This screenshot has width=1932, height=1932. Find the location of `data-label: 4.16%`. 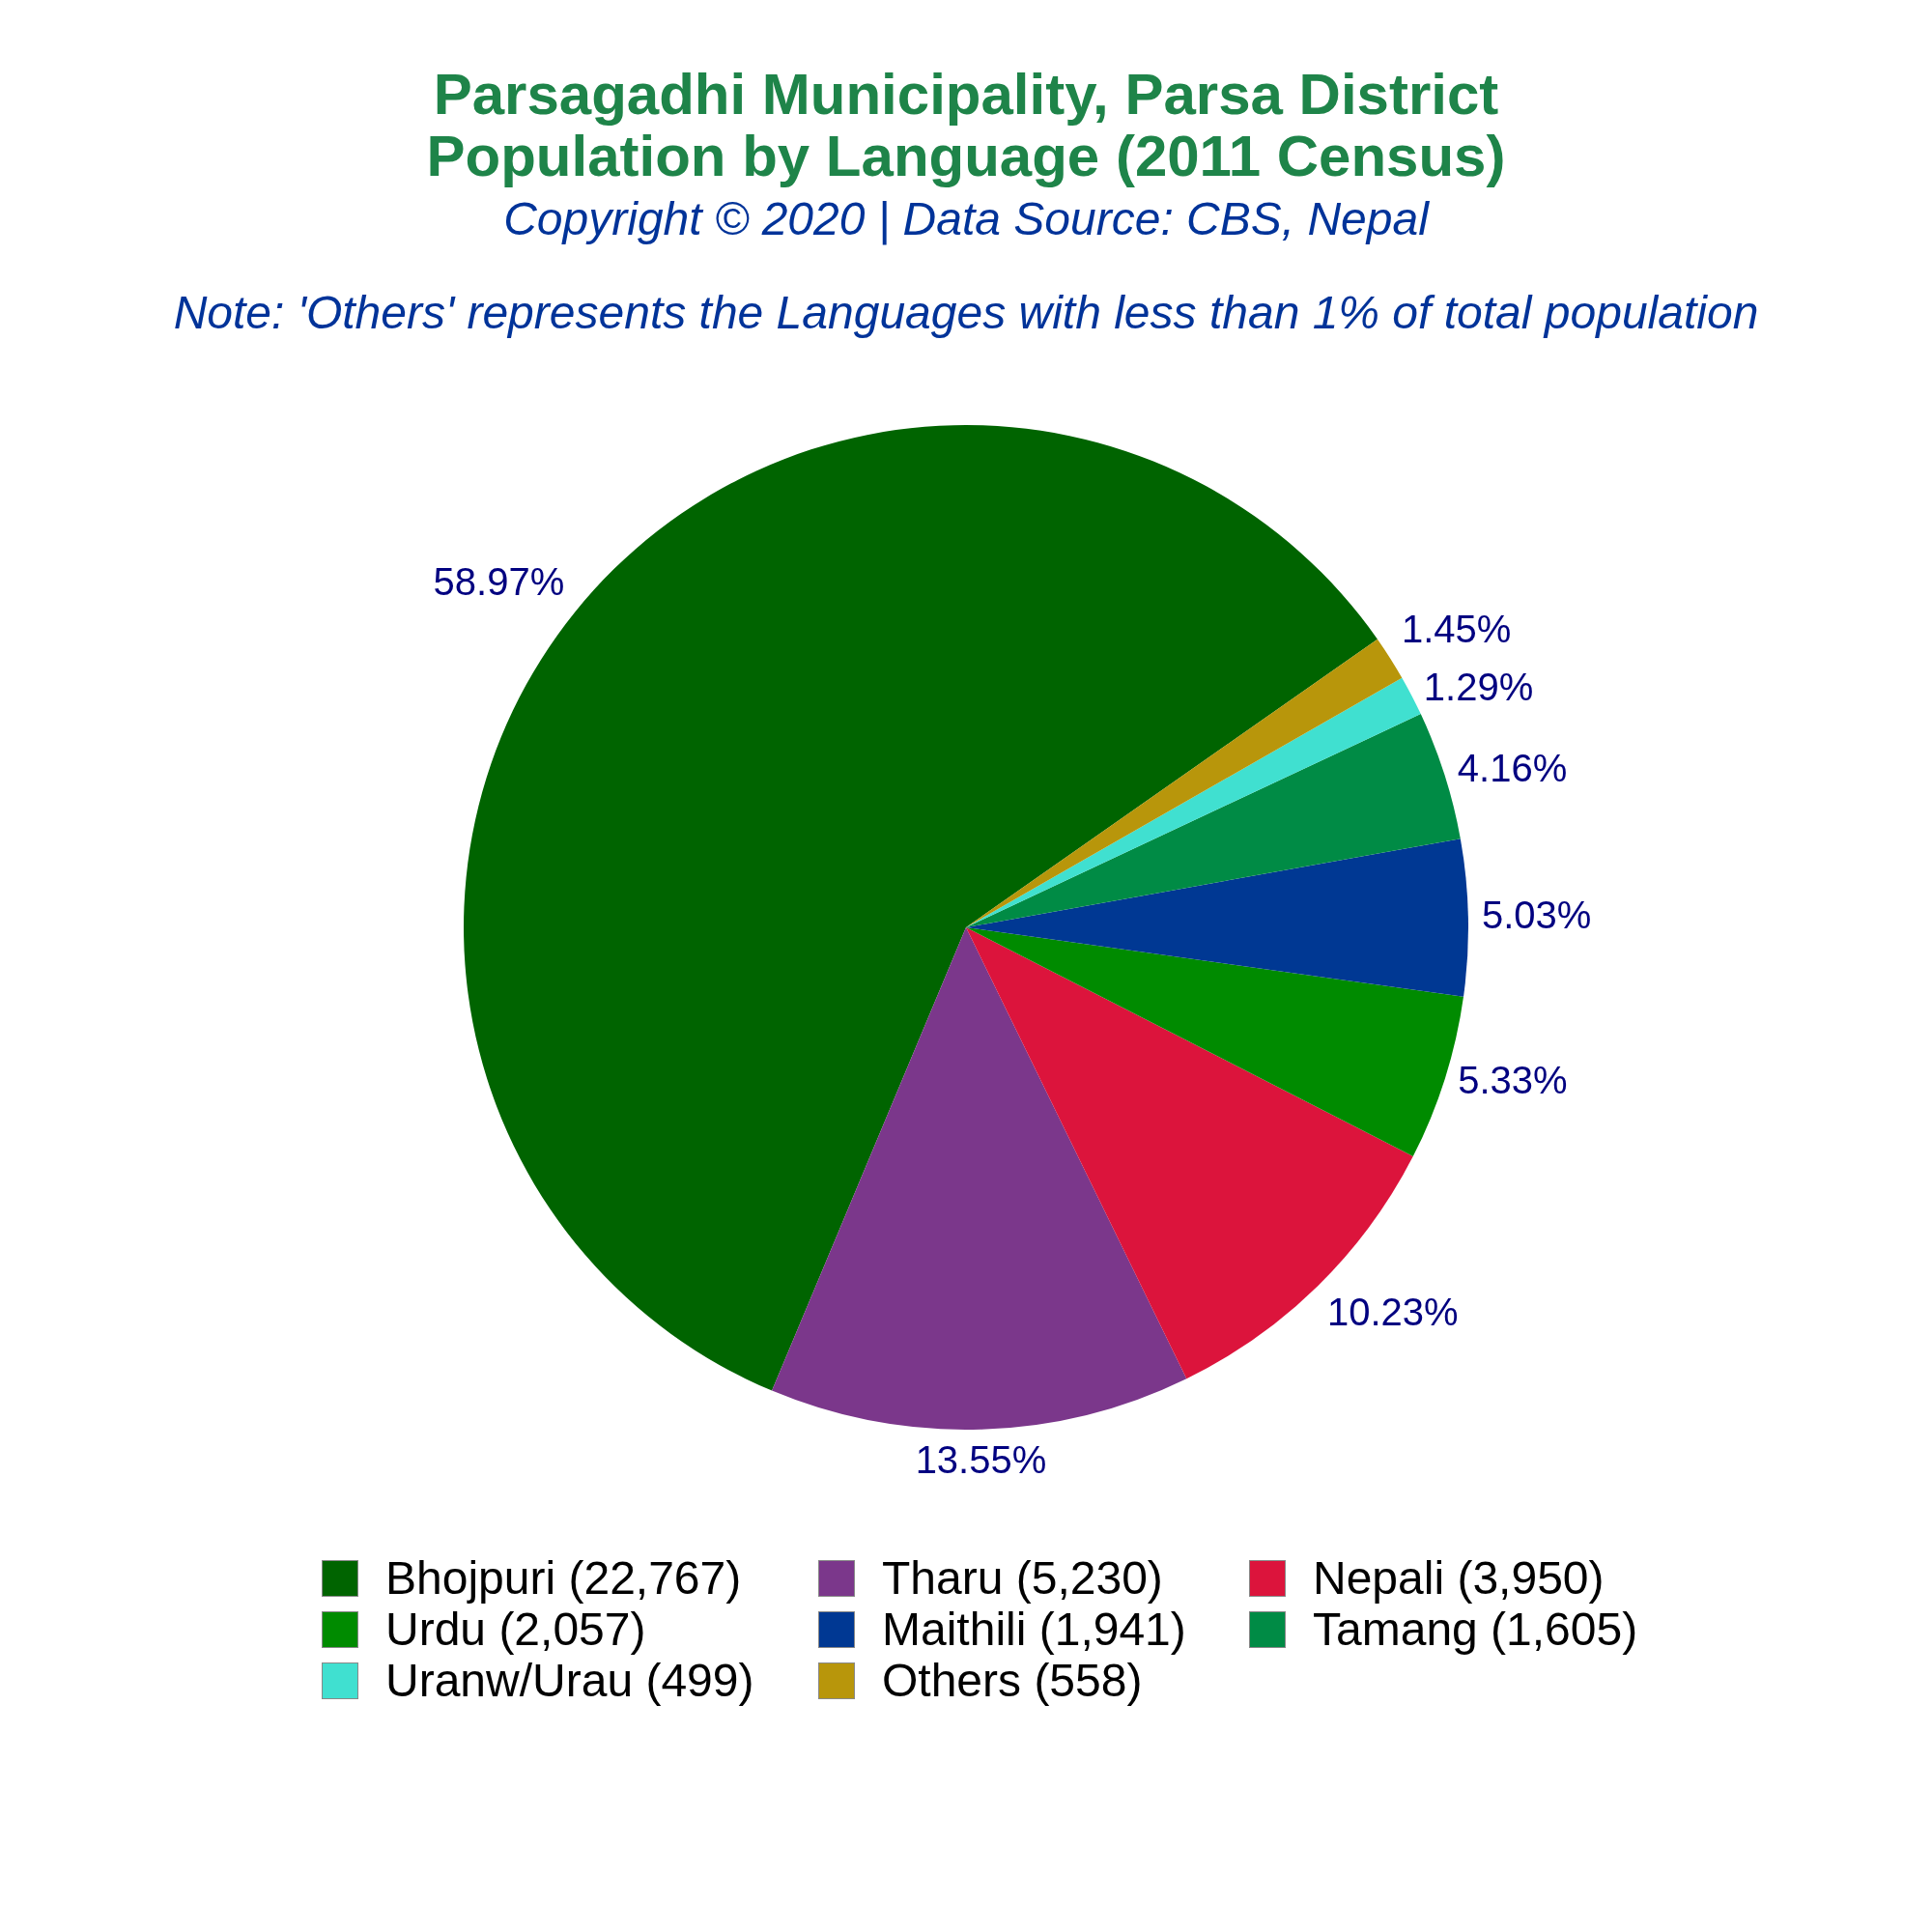

data-label: 4.16% is located at coordinates (1512, 768).